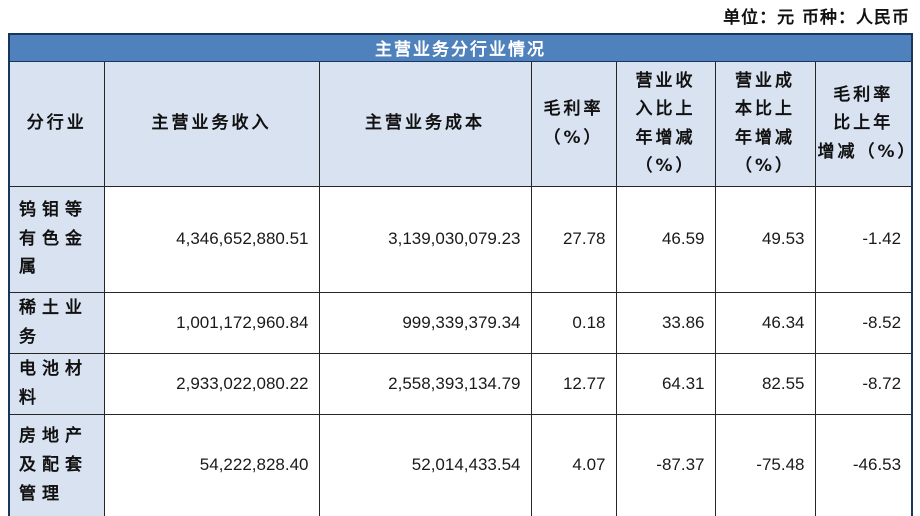 This screenshot has height=516, width=920. What do you see at coordinates (56, 239) in the screenshot?
I see `industry-cell: 钨钼等 有色金 属` at bounding box center [56, 239].